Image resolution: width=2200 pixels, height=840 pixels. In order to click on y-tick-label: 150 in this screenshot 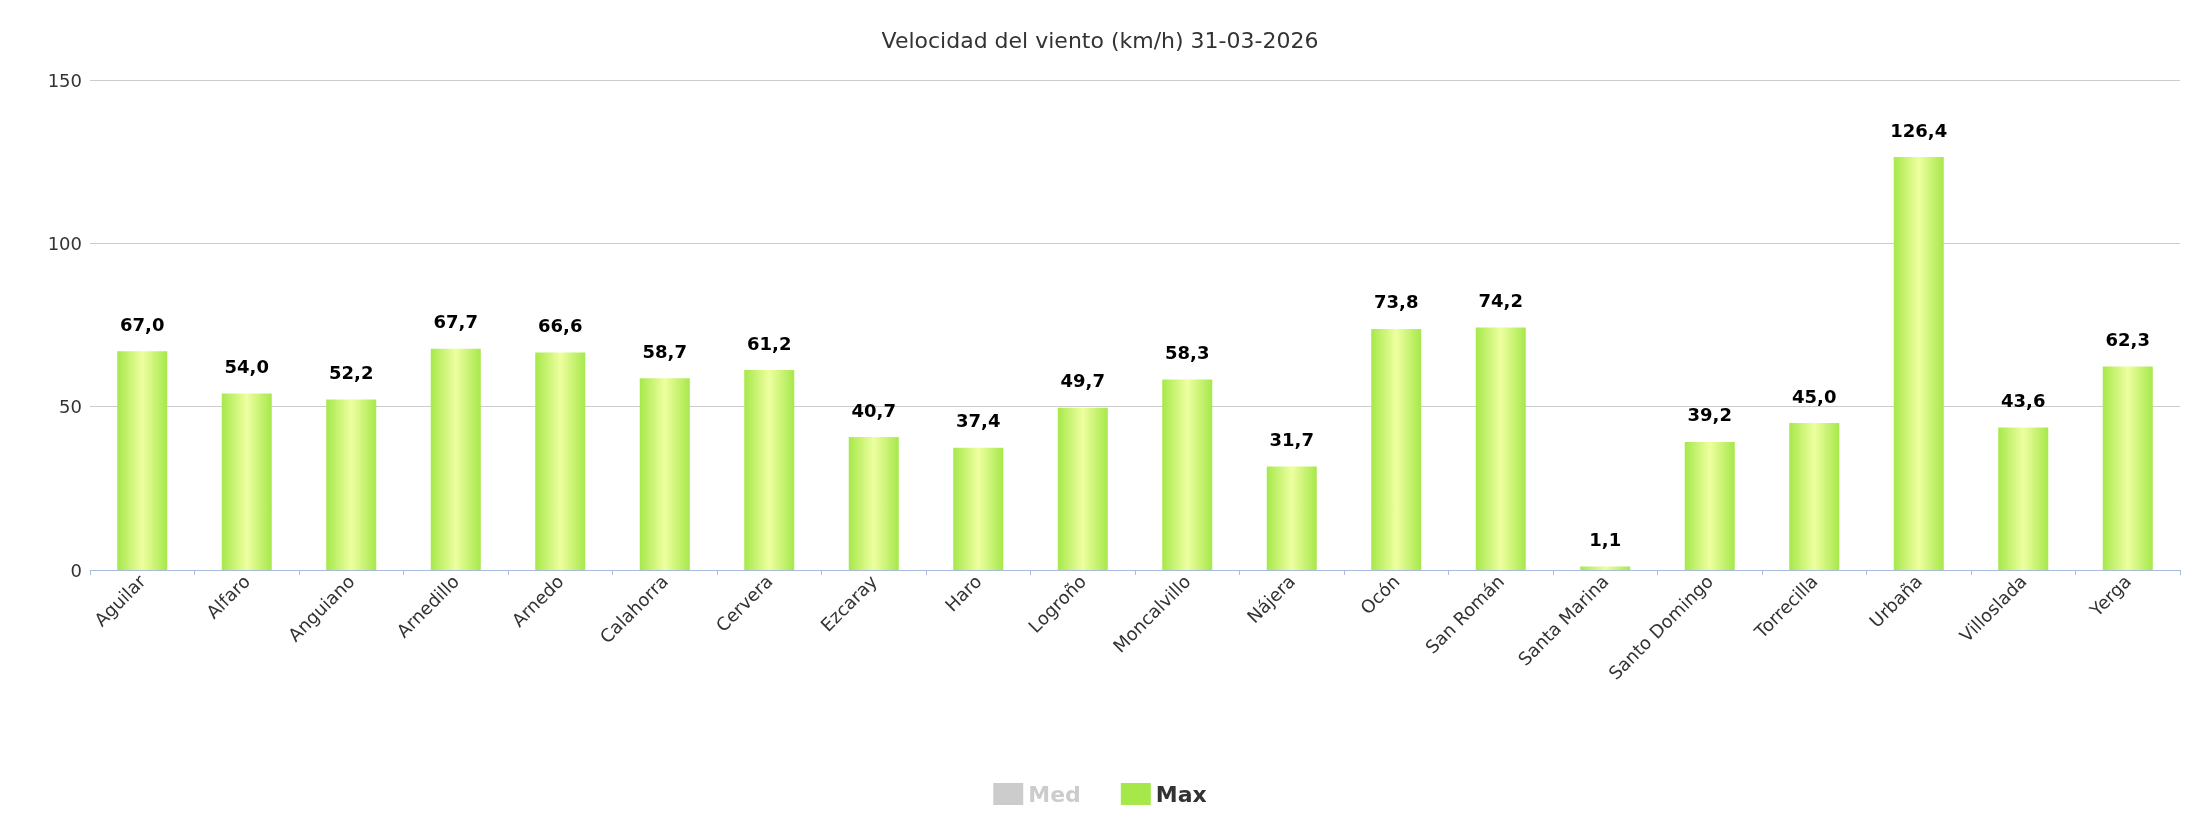, I will do `click(64, 80)`.